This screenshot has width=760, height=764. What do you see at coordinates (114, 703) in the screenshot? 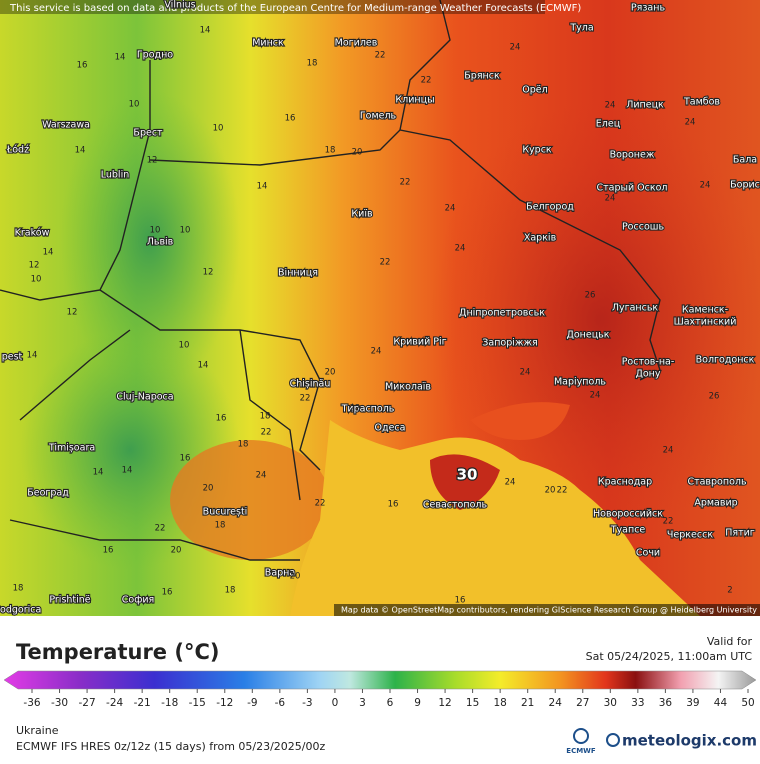
I see `colorbar-tick-label: -24` at bounding box center [114, 703].